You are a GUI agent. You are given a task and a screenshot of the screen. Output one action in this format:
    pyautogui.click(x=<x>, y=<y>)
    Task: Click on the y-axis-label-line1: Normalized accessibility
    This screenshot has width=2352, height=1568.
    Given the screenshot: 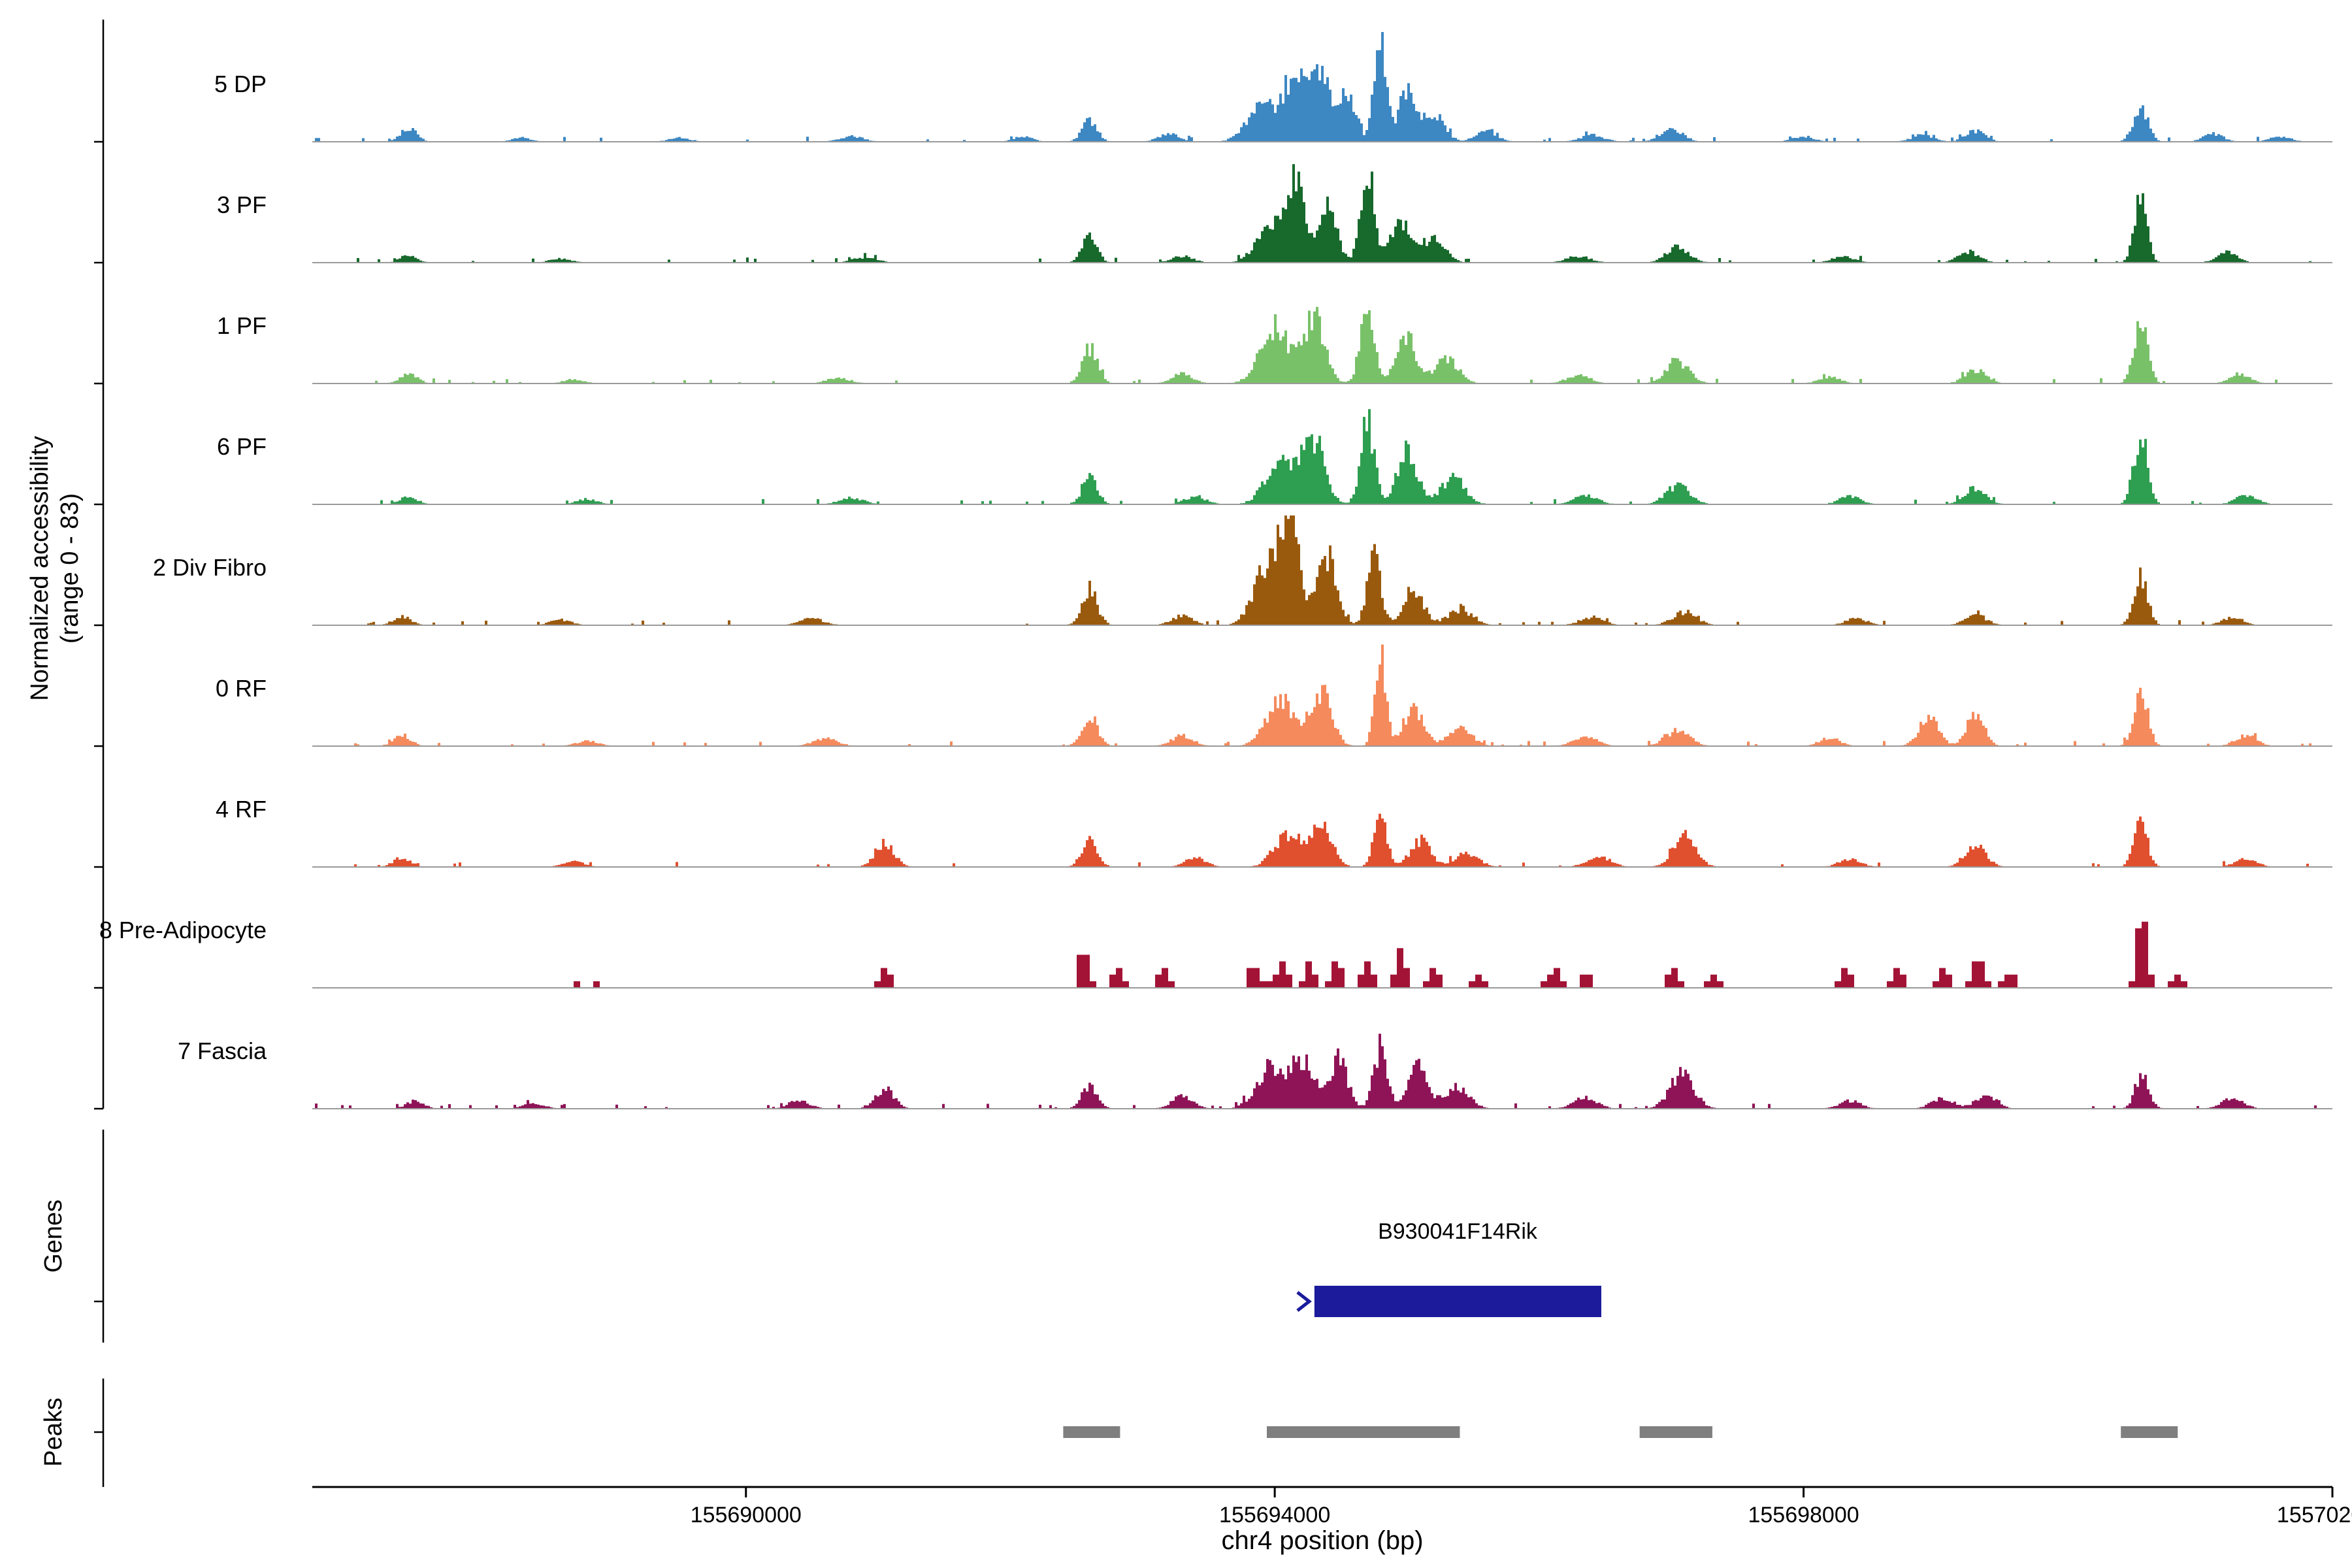 What is the action you would take?
    pyautogui.click(x=40, y=568)
    